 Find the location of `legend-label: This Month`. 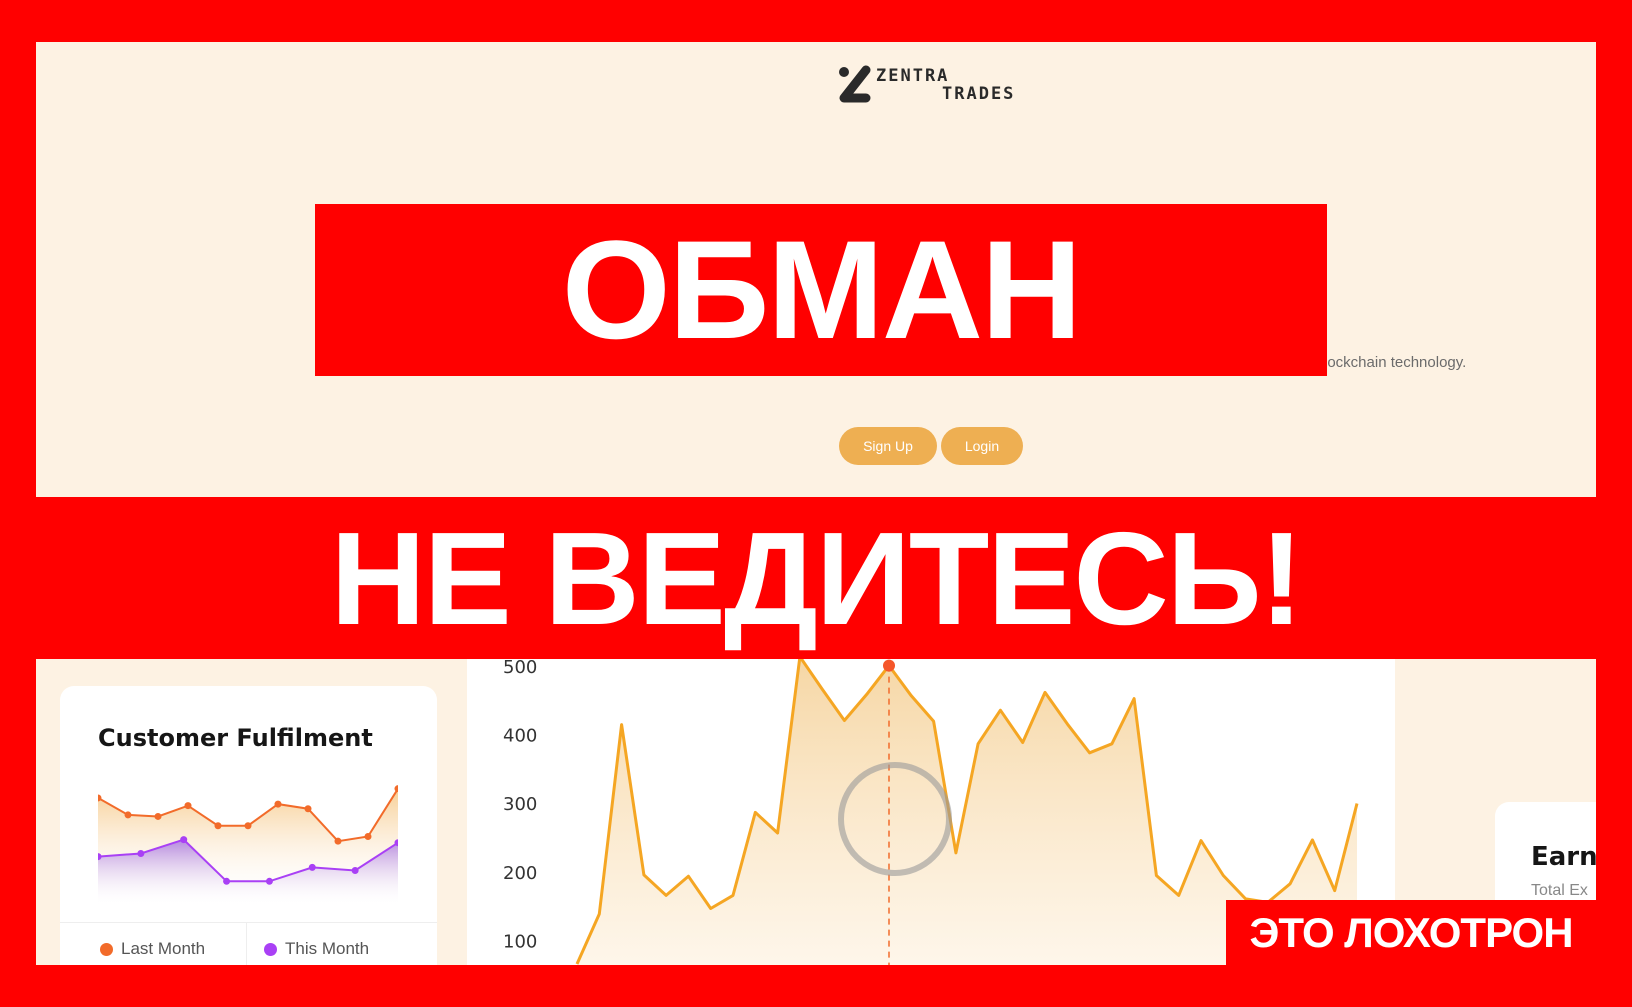

legend-label: This Month is located at coordinates (327, 948).